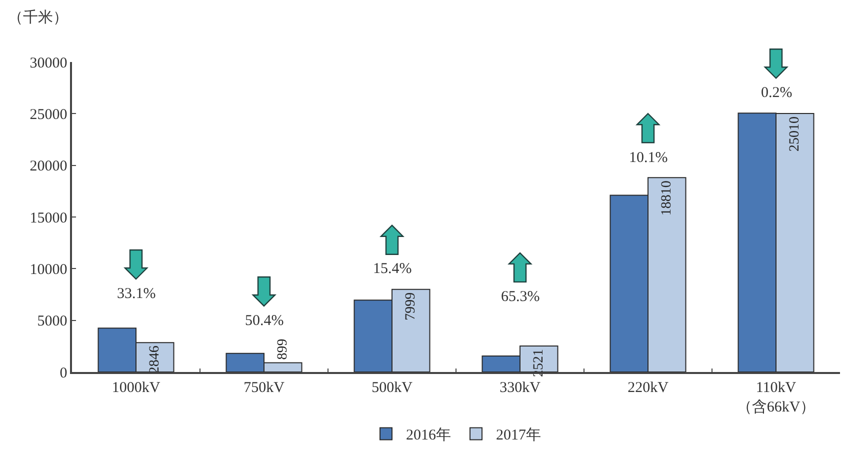 The width and height of the screenshot is (844, 455). Describe the element at coordinates (392, 269) in the screenshot. I see `annotation: 15.4%` at that location.